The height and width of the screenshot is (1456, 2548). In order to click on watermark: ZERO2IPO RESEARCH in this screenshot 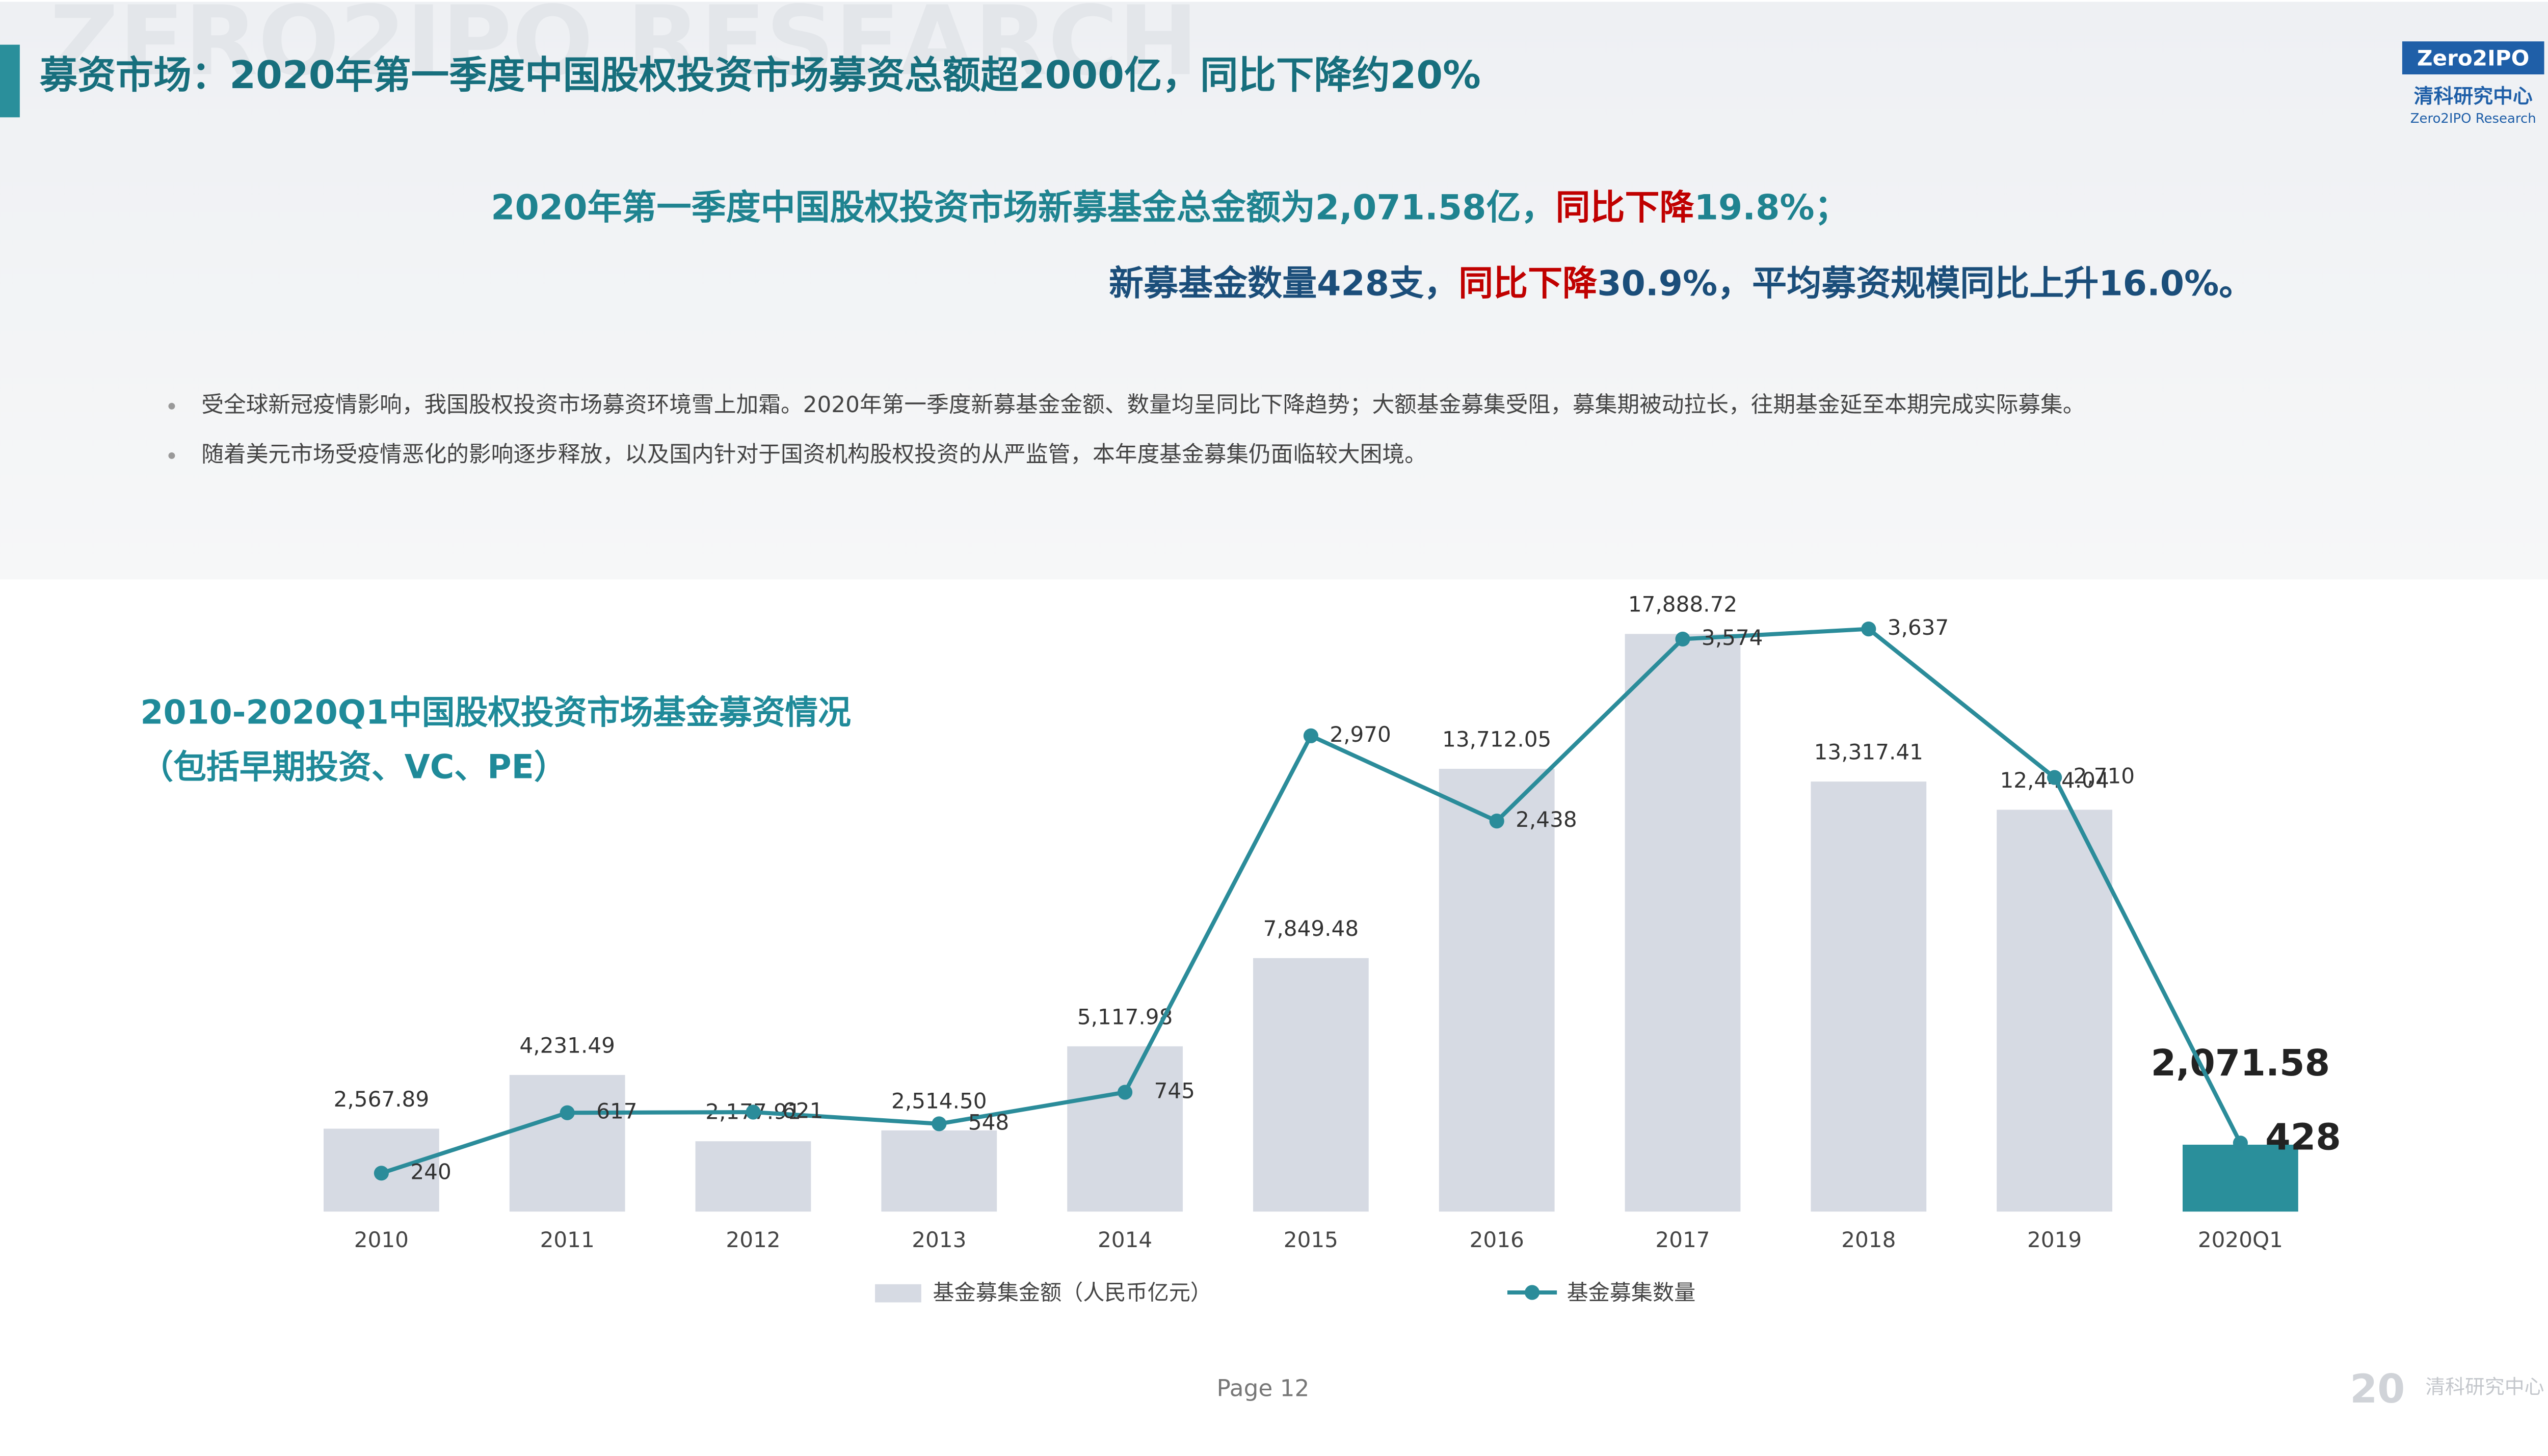, I will do `click(623, 48)`.